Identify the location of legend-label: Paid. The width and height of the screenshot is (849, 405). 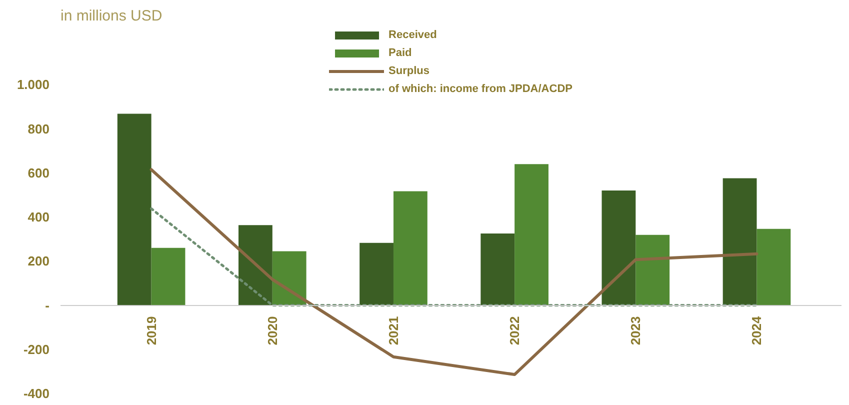
(400, 53).